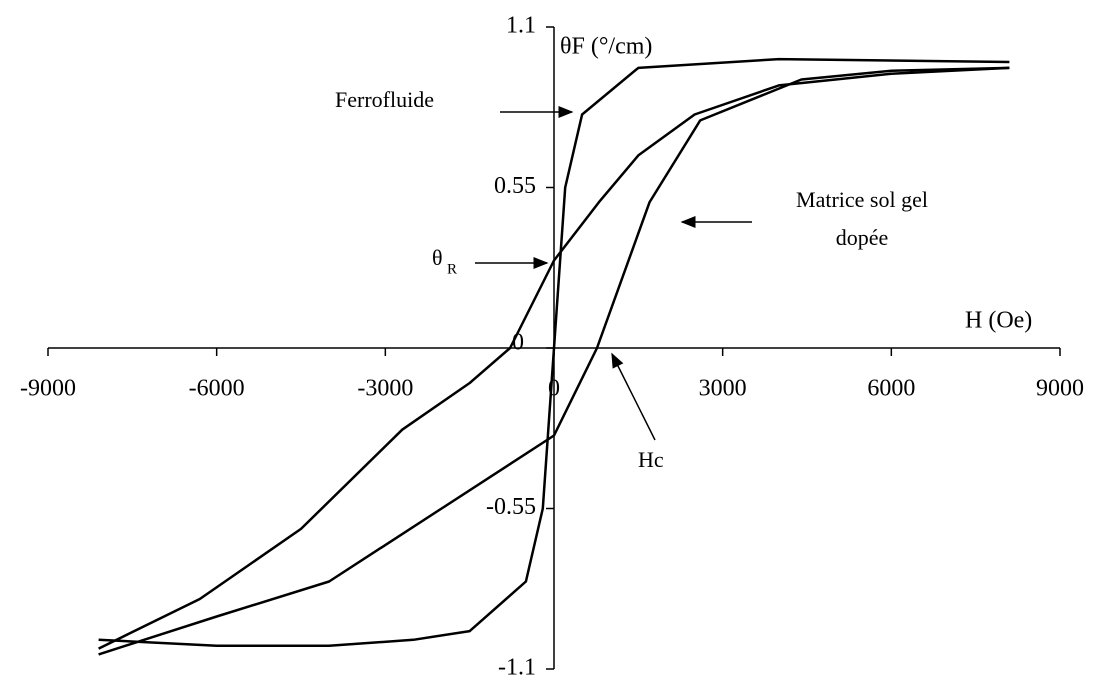 The height and width of the screenshot is (681, 1099). What do you see at coordinates (521, 26) in the screenshot?
I see `y-tick-label: 1.1` at bounding box center [521, 26].